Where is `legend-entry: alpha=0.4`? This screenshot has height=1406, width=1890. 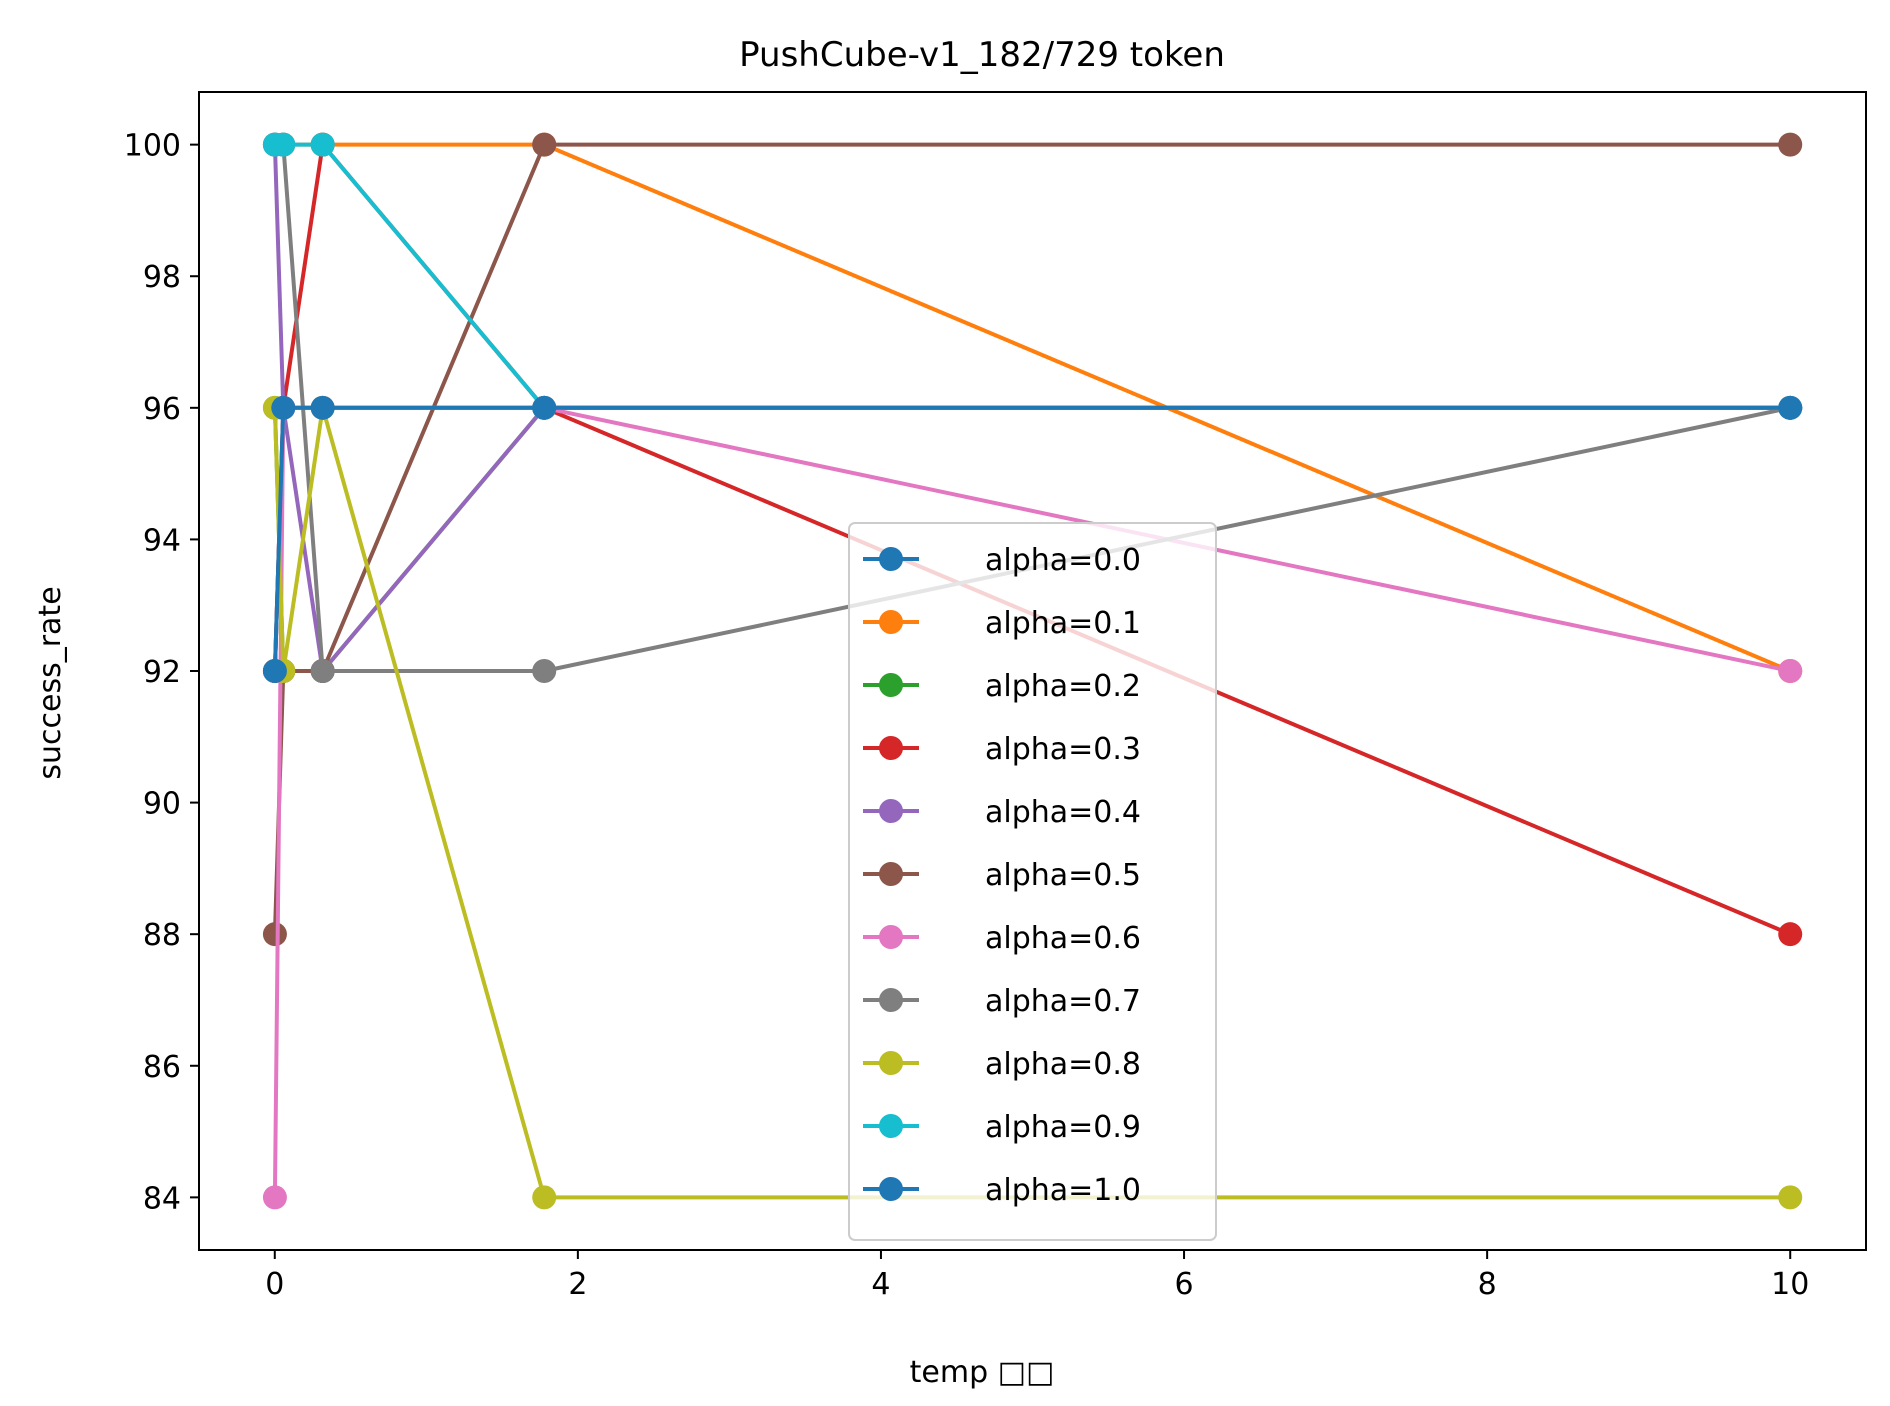
legend-entry: alpha=0.4 is located at coordinates (1002, 812).